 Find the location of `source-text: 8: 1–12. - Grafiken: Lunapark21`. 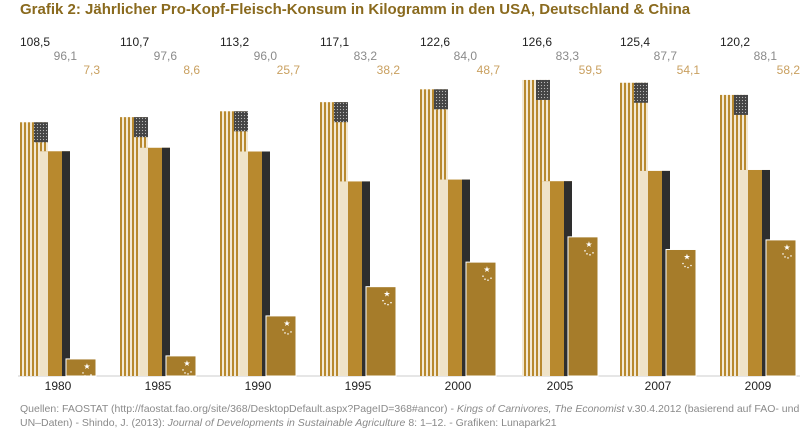

source-text: 8: 1–12. - Grafiken: Lunapark21 is located at coordinates (481, 423).